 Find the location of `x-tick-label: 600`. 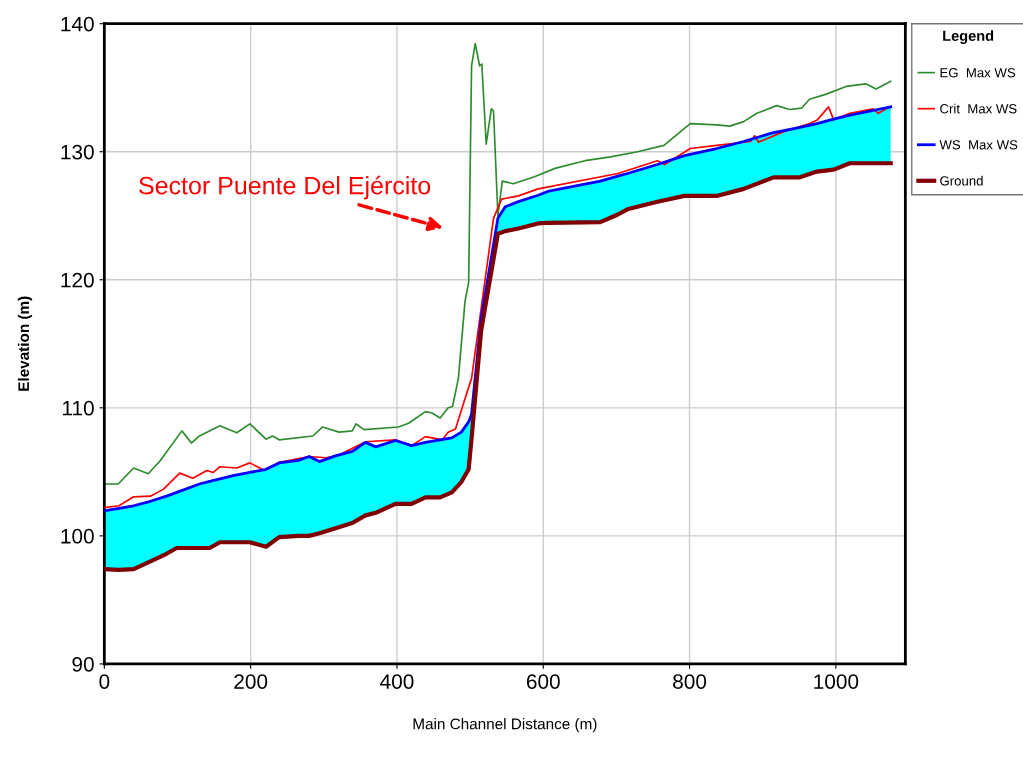

x-tick-label: 600 is located at coordinates (543, 681).